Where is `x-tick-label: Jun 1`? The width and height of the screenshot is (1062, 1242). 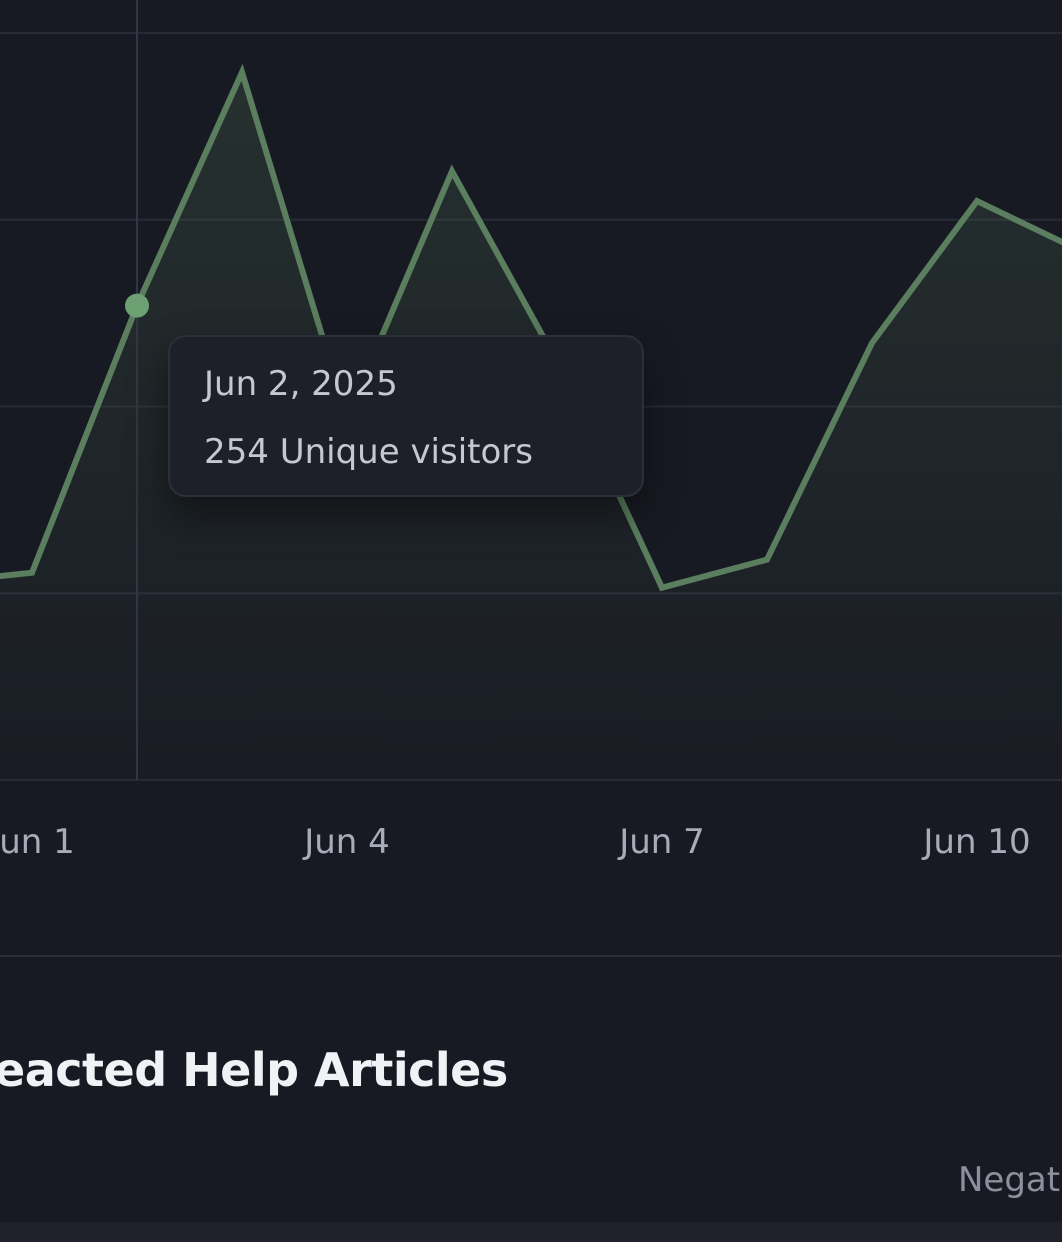 x-tick-label: Jun 1 is located at coordinates (37, 842).